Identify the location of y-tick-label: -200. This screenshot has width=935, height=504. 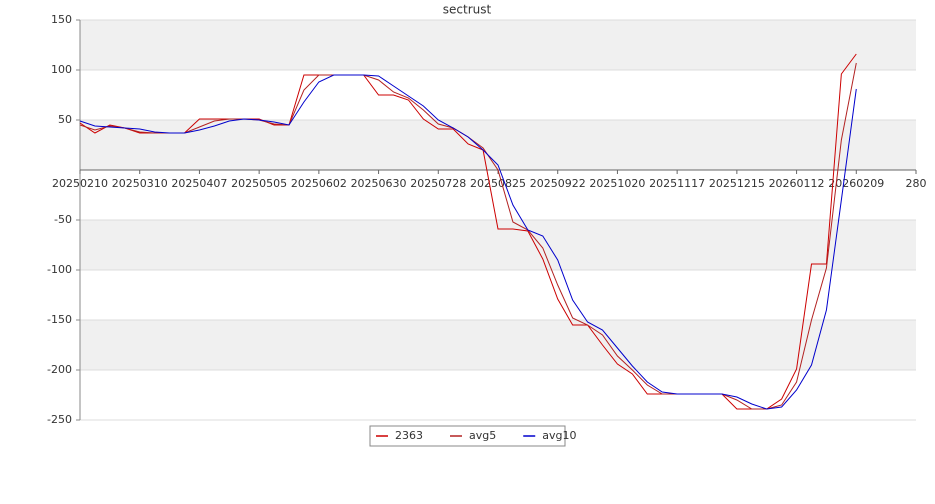
(59, 369).